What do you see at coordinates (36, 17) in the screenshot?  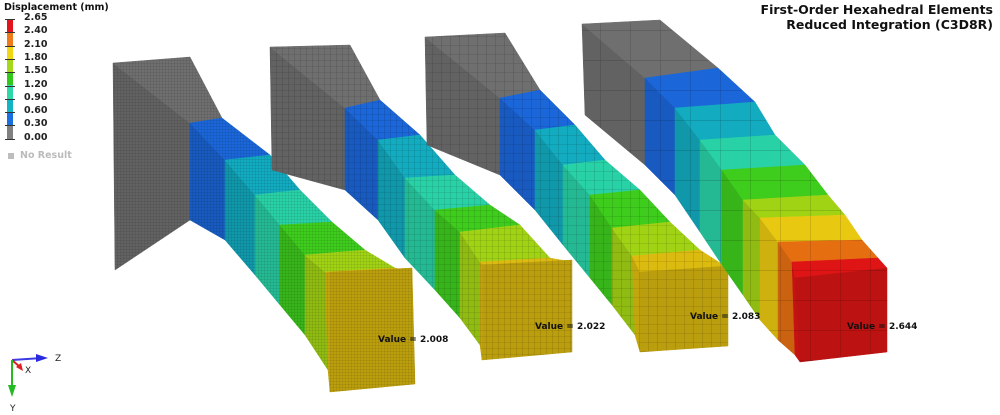 I see `legend-value-label: 2.65` at bounding box center [36, 17].